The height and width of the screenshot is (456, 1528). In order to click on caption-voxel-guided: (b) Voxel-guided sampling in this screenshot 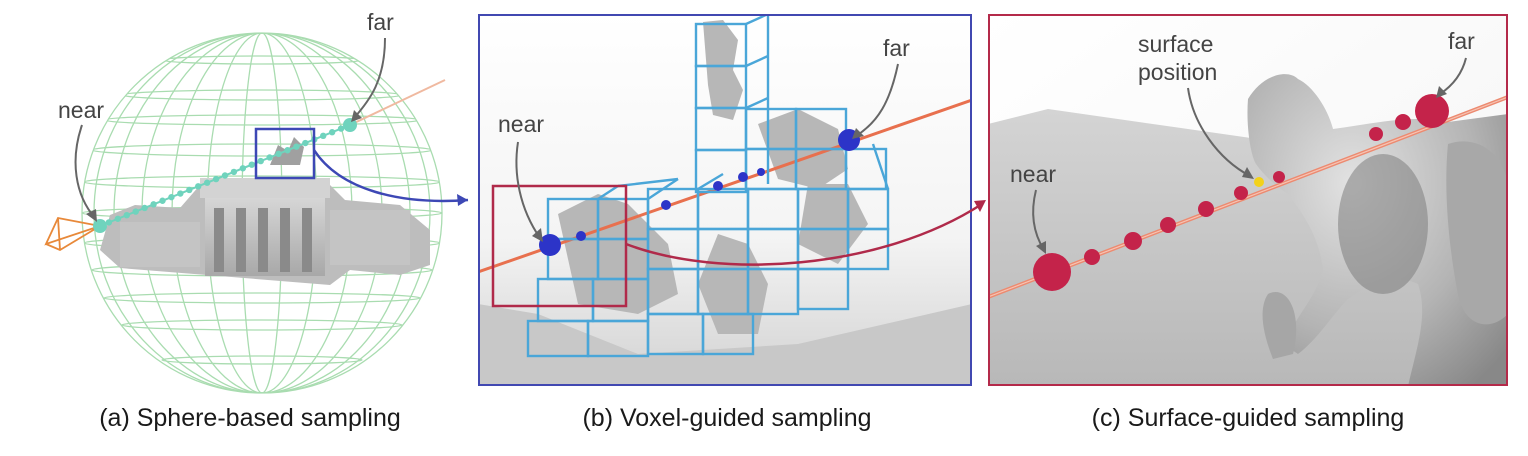, I will do `click(727, 418)`.